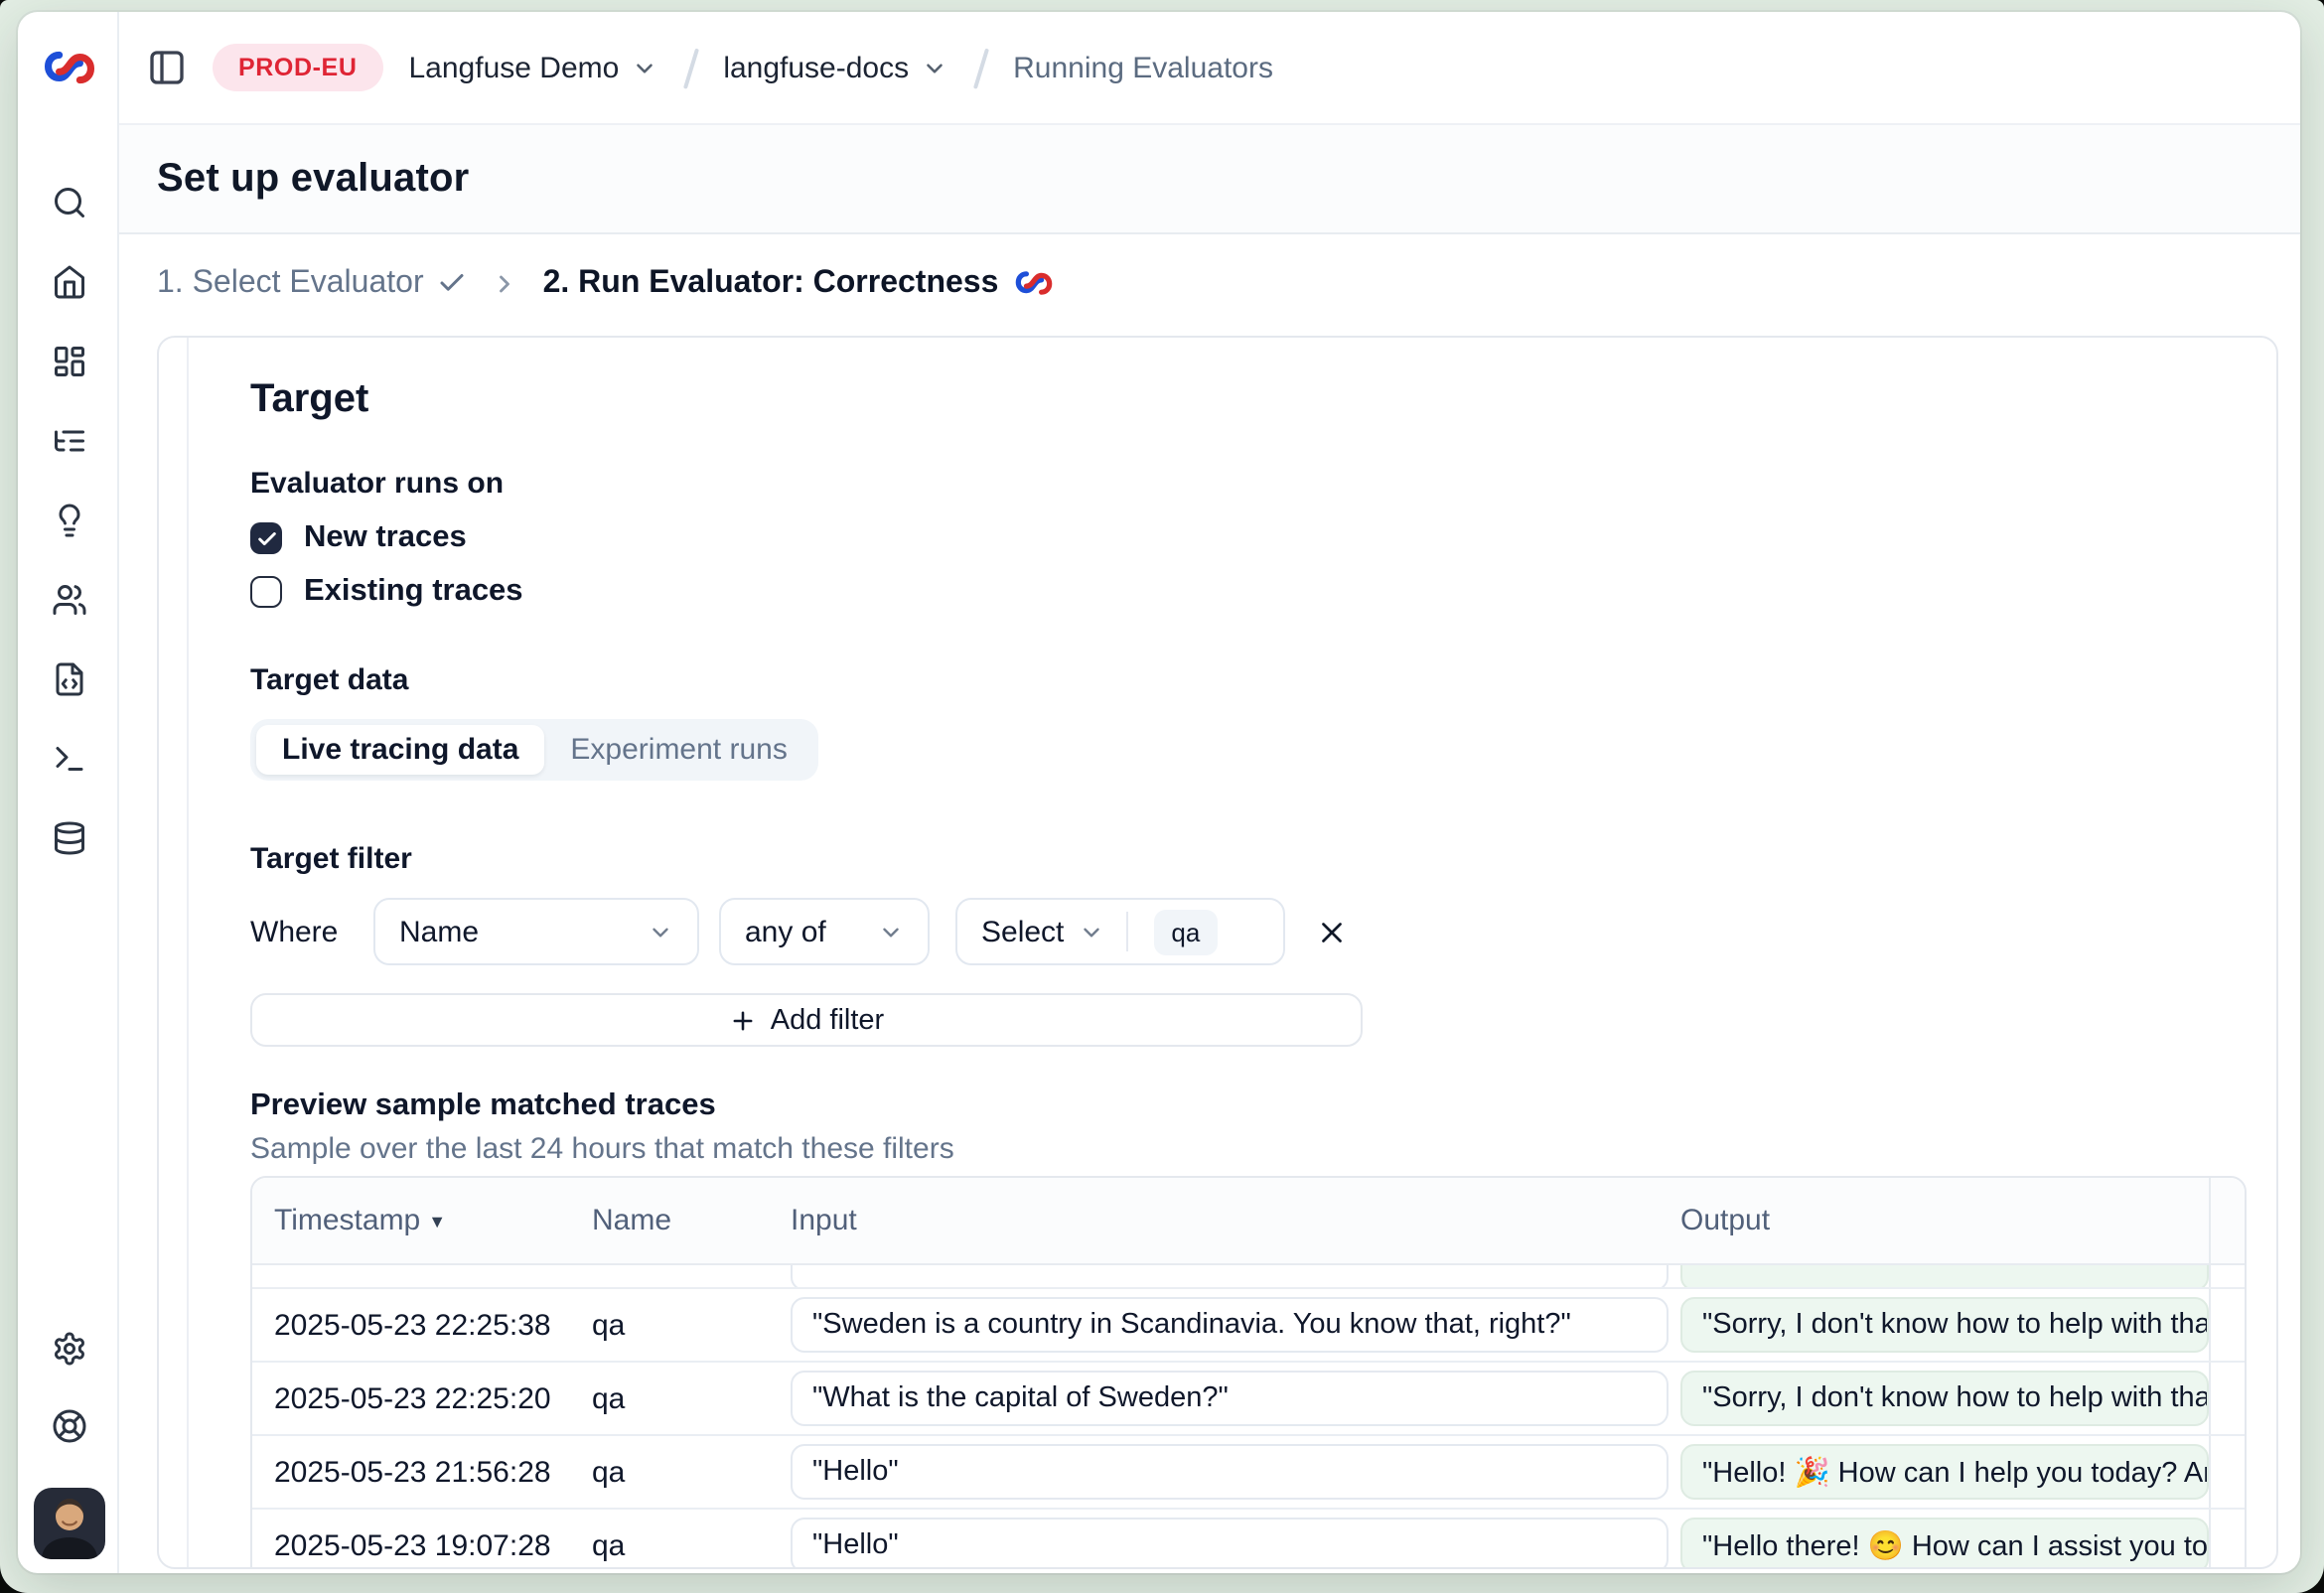 The image size is (2324, 1593). I want to click on breadcrumb-page: Running Evaluators, so click(1143, 67).